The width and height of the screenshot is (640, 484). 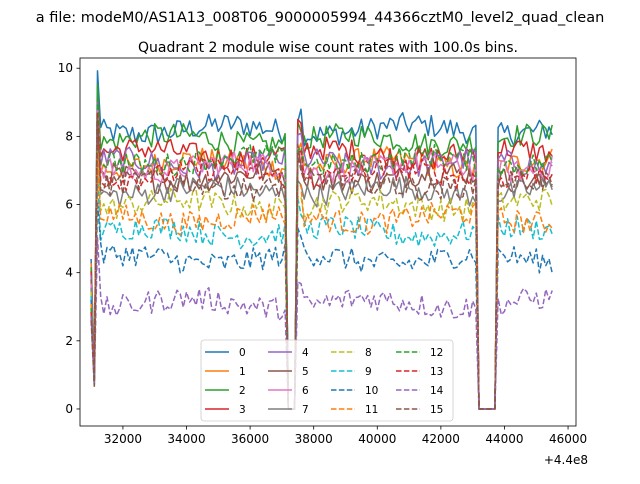 I want to click on x-tick-label: 42000, so click(x=441, y=439).